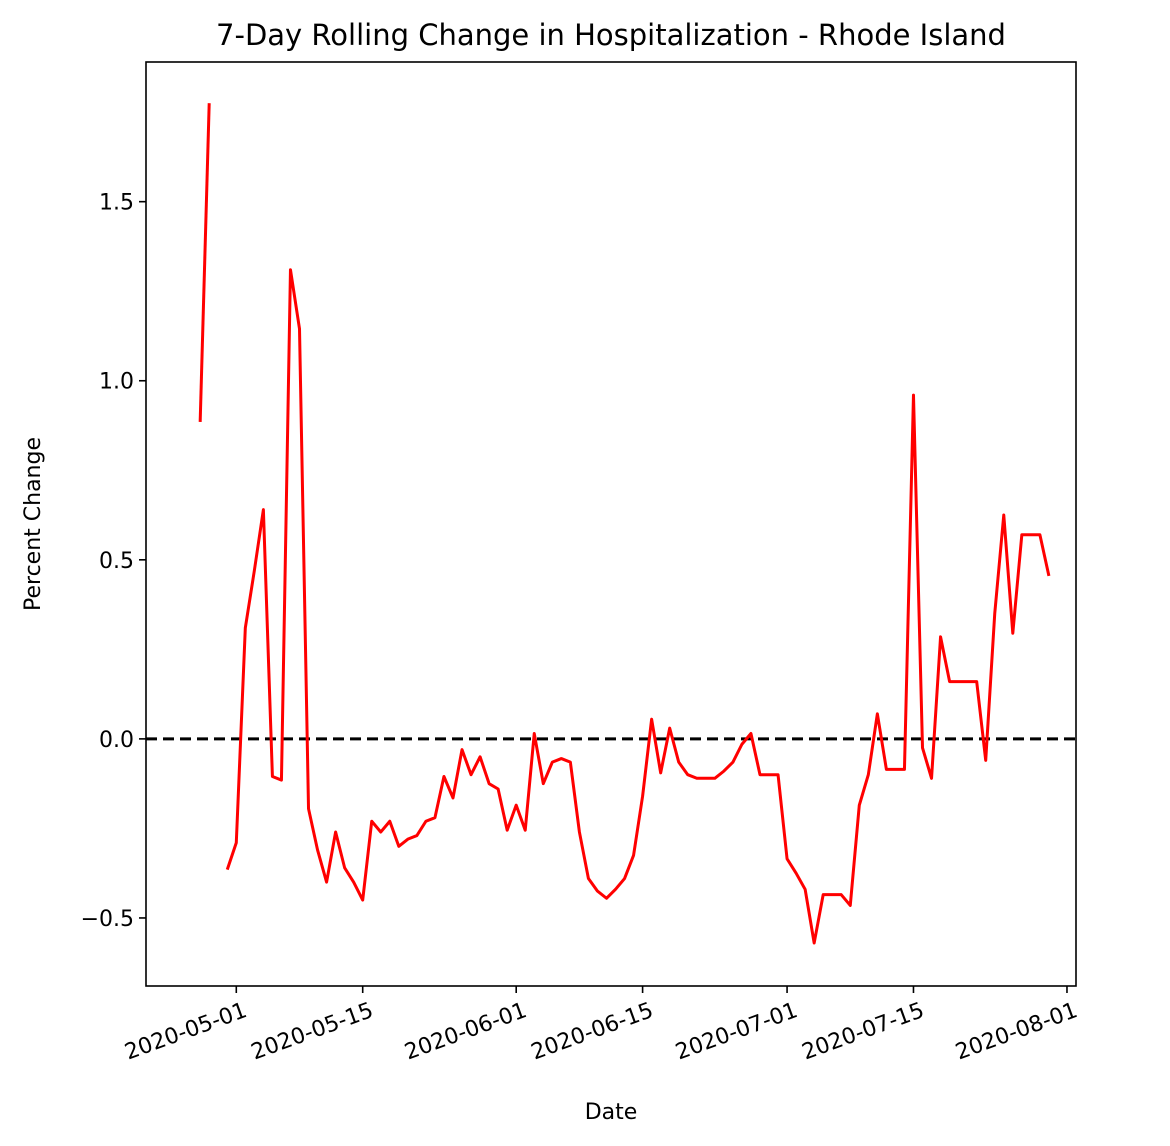 The height and width of the screenshot is (1146, 1170). What do you see at coordinates (1016, 1031) in the screenshot?
I see `x-tick-label: 2020-08-01` at bounding box center [1016, 1031].